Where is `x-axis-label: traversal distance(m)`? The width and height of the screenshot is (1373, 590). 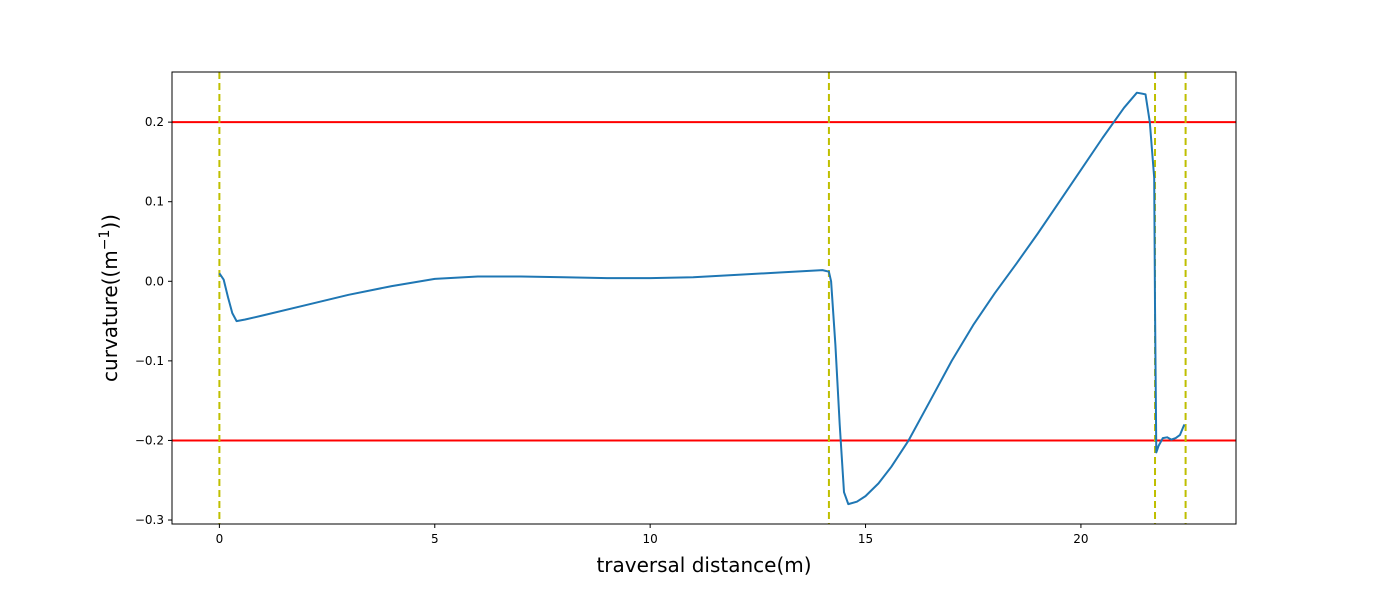 x-axis-label: traversal distance(m) is located at coordinates (703, 565).